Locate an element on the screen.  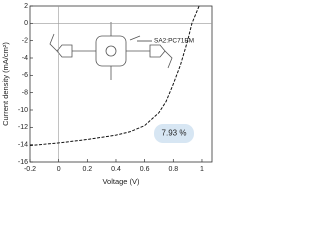
x-tick-label: 0.8 is located at coordinates (173, 169).